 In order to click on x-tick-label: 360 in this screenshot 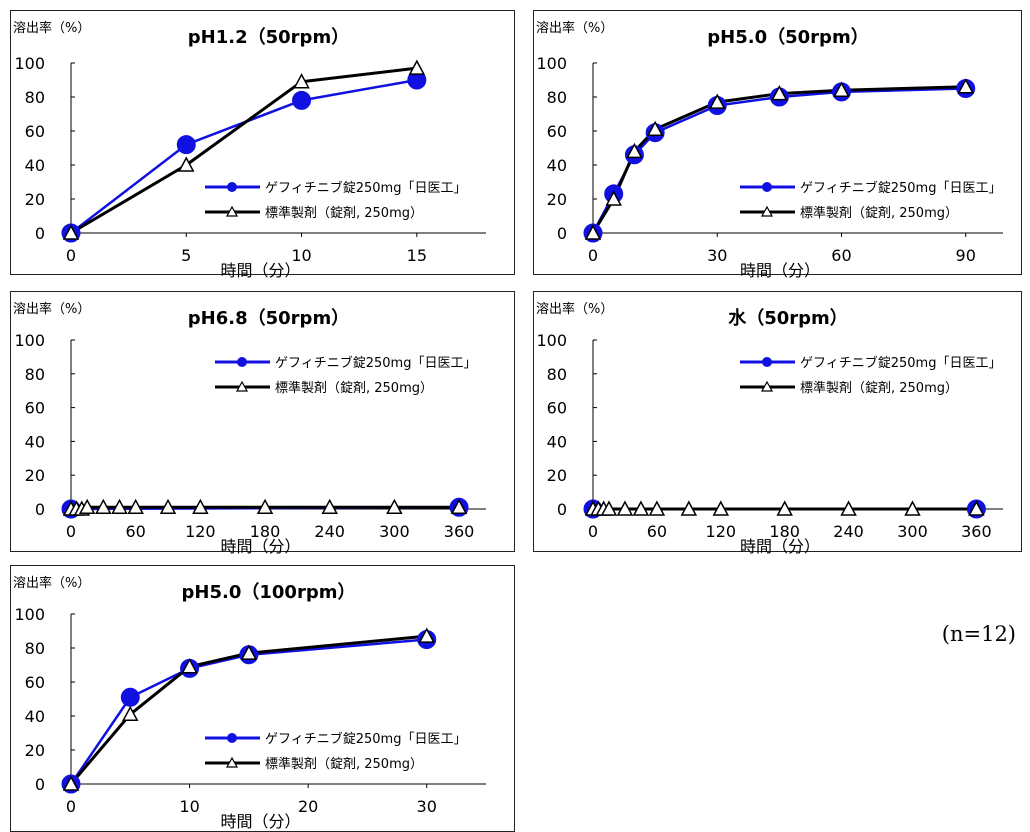, I will do `click(976, 531)`.